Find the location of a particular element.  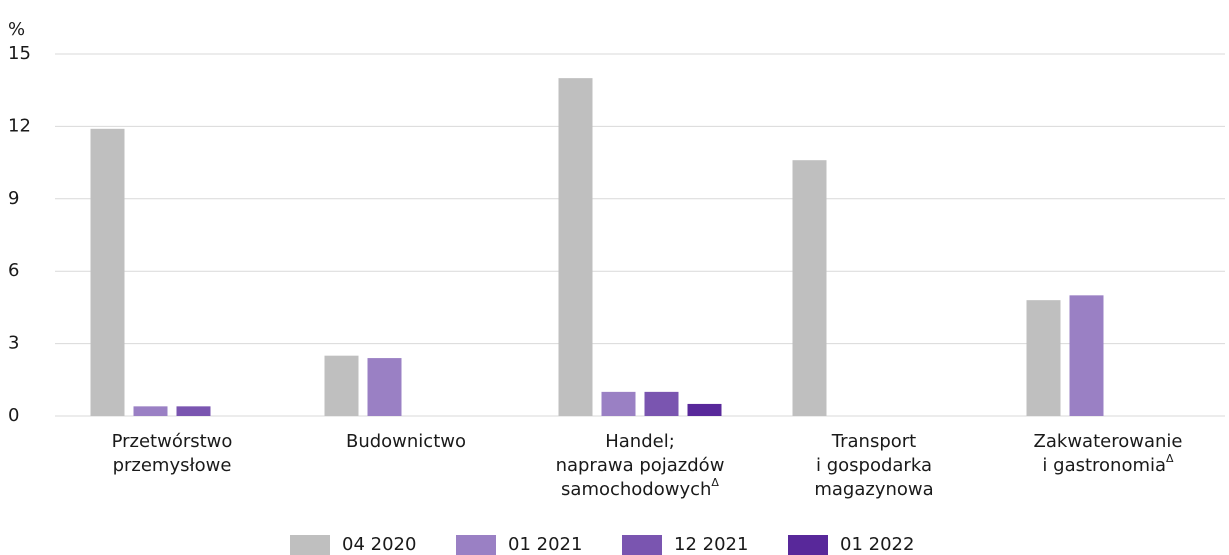

x-tick-label: Handel; naprawa pojazdów samochodowychΔ is located at coordinates (640, 465).